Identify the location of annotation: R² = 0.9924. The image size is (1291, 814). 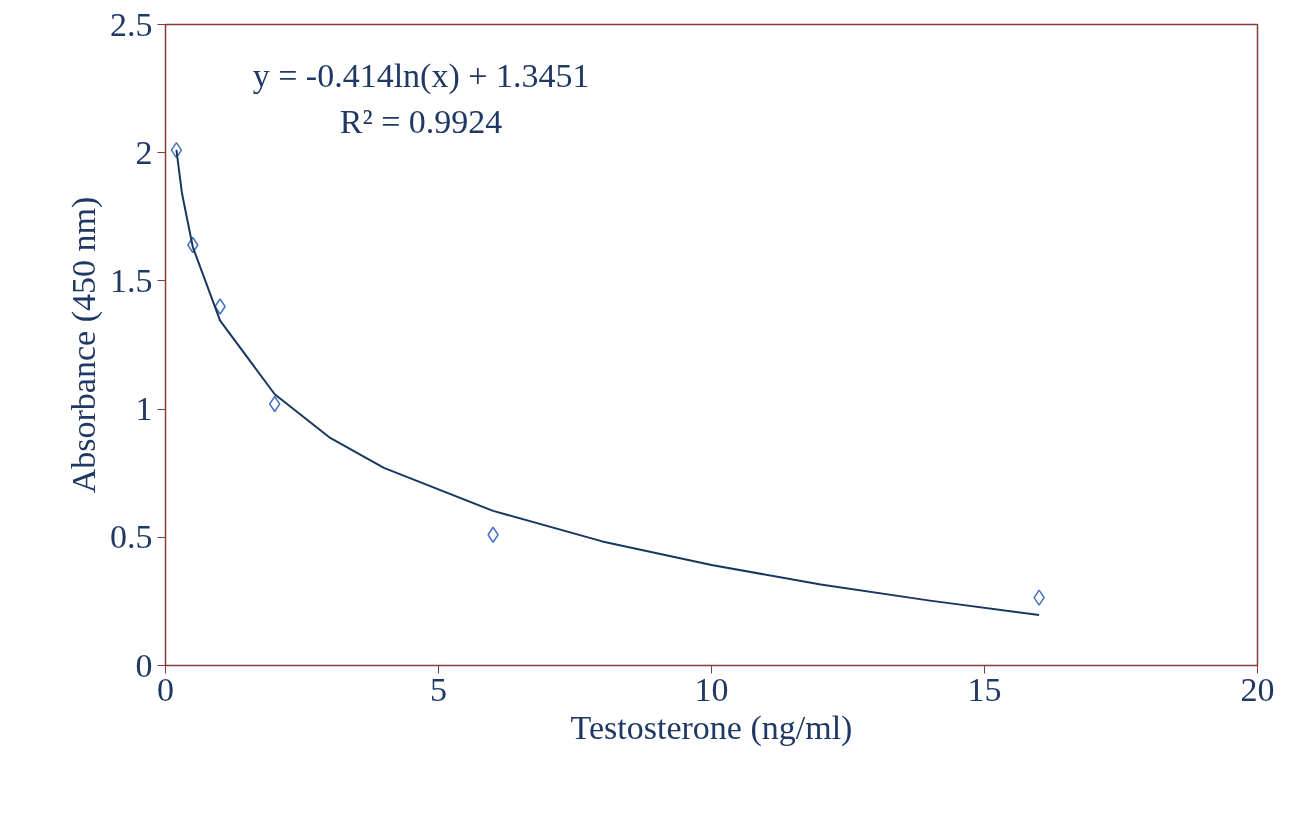
(421, 122).